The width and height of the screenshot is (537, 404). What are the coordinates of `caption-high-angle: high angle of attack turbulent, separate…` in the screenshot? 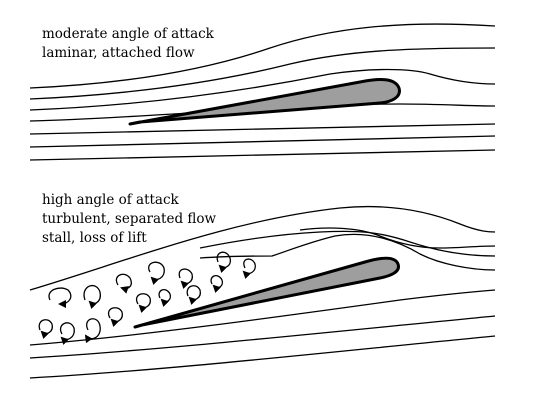 It's located at (129, 219).